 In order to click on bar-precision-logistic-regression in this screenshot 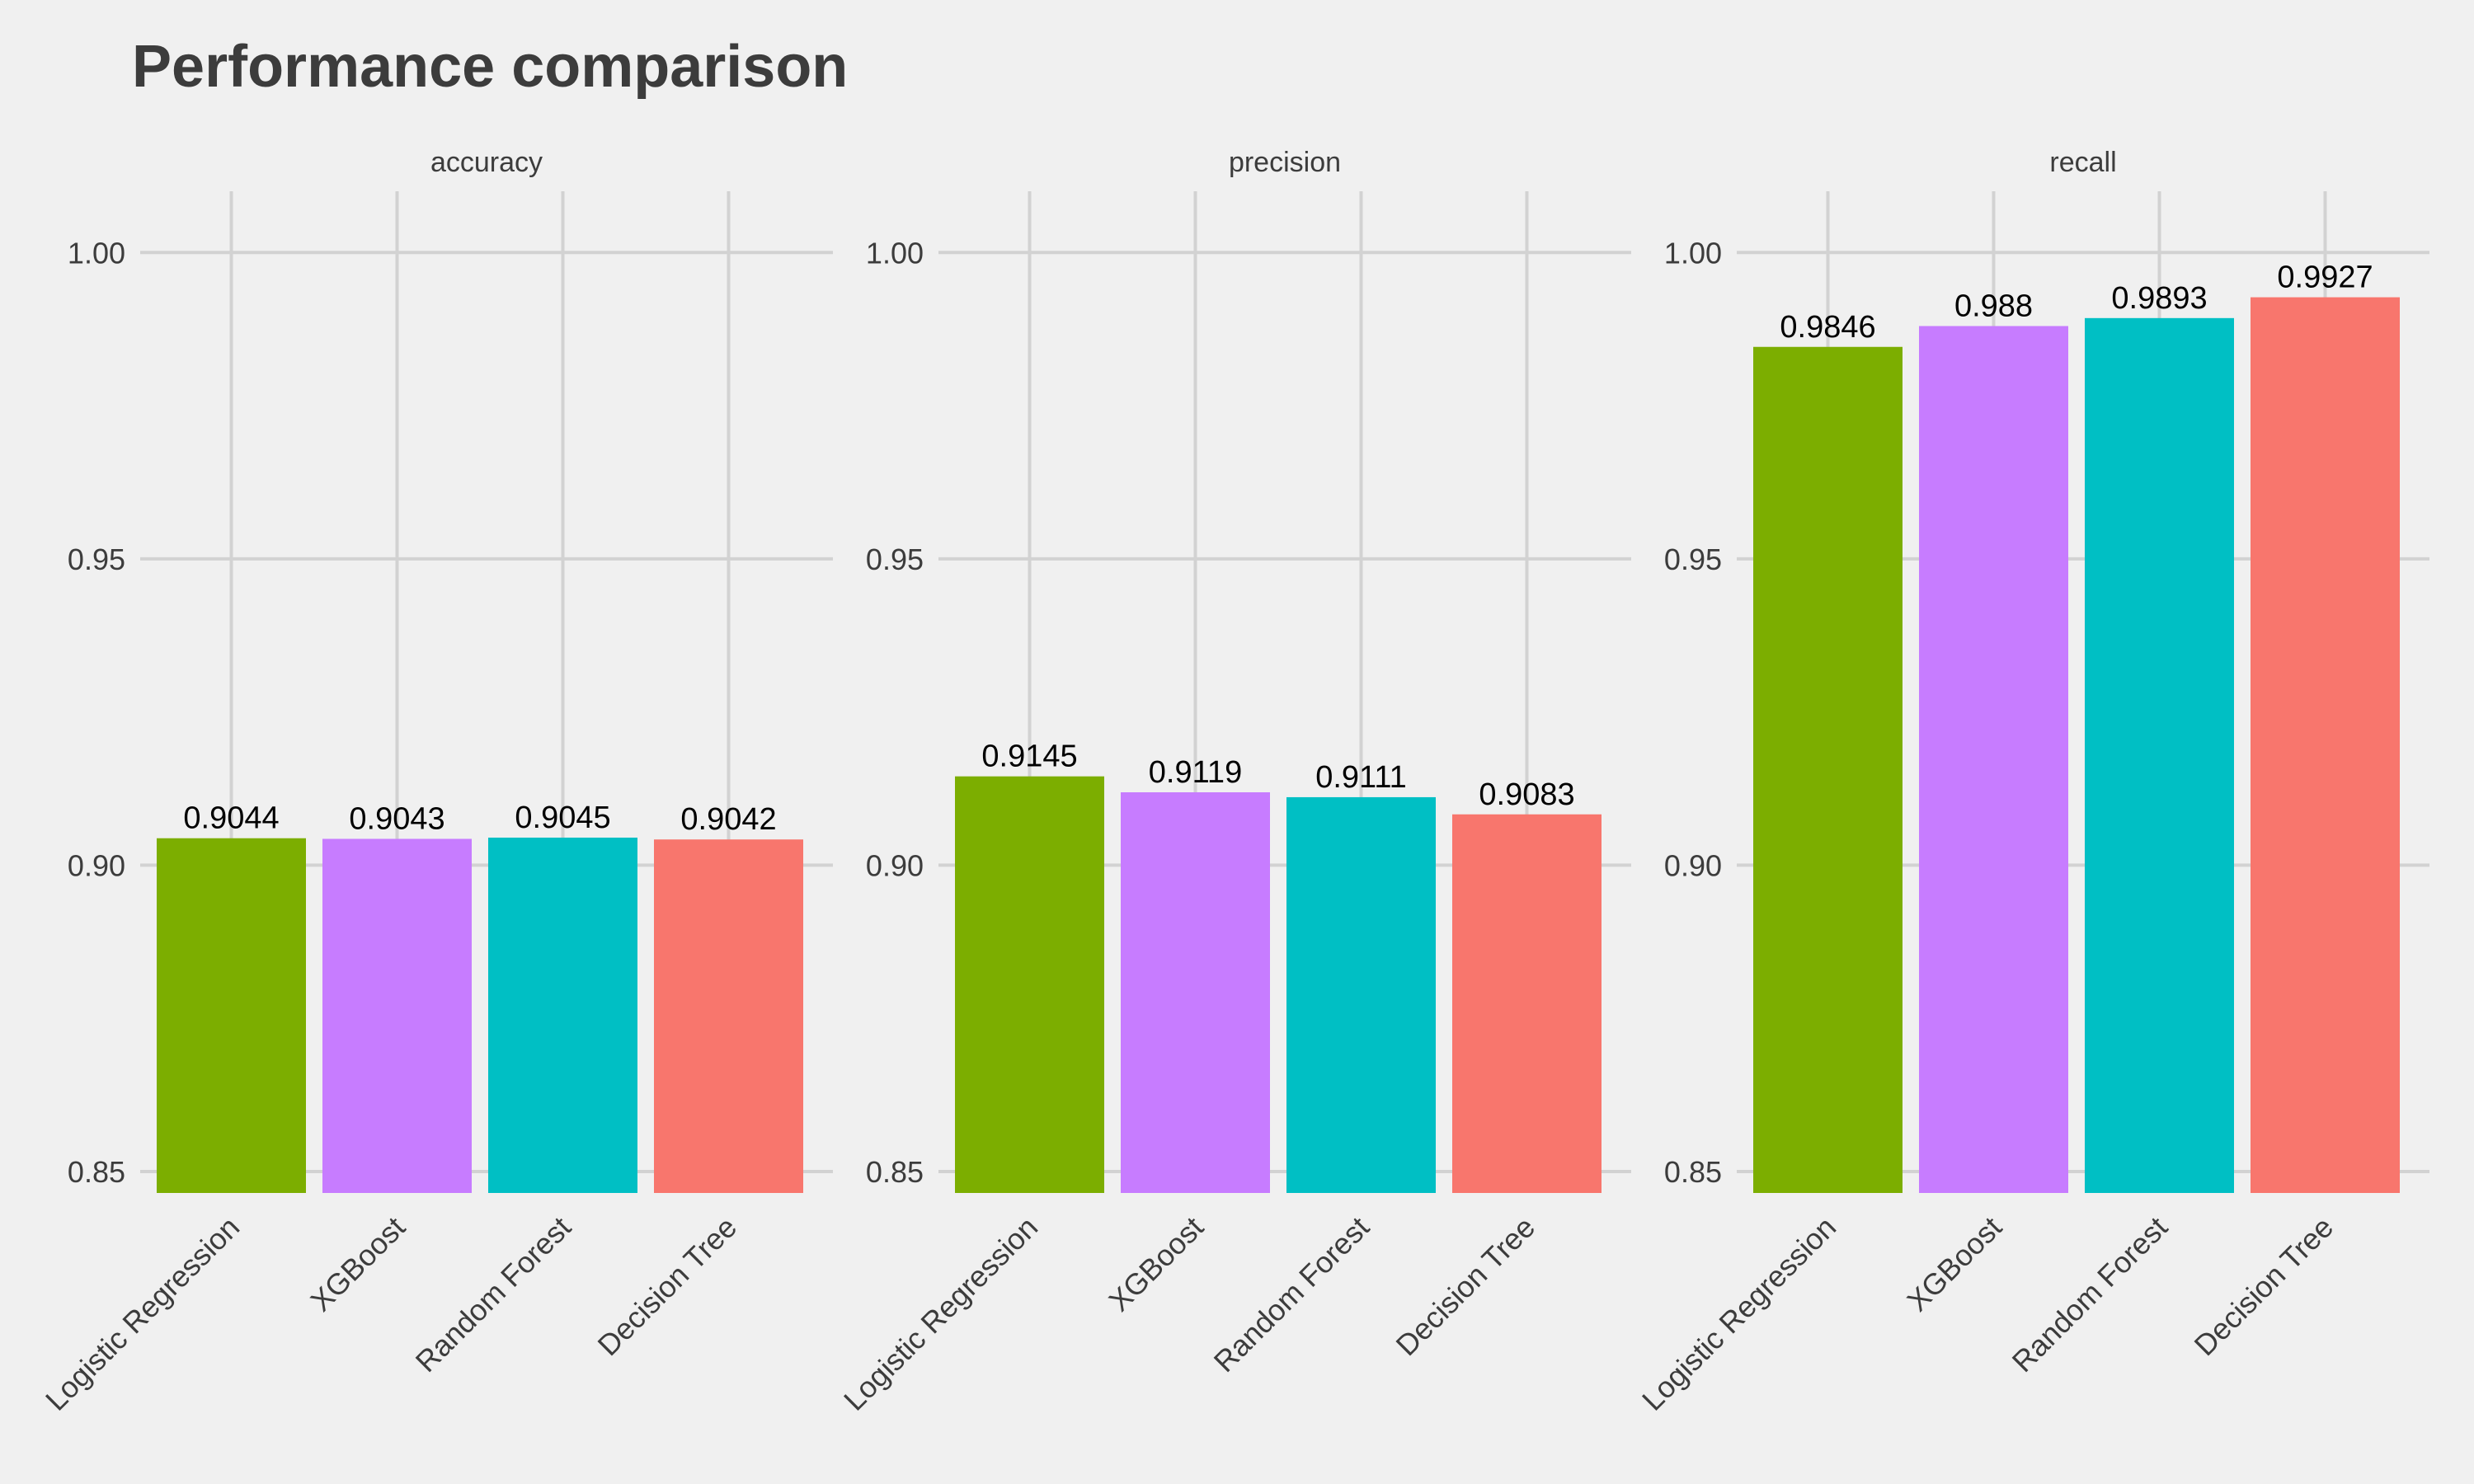, I will do `click(1029, 984)`.